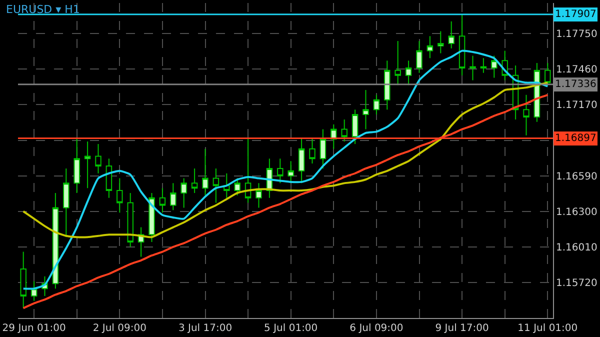  What do you see at coordinates (291, 328) in the screenshot?
I see `x-tick-label: 5 Jul 01:00` at bounding box center [291, 328].